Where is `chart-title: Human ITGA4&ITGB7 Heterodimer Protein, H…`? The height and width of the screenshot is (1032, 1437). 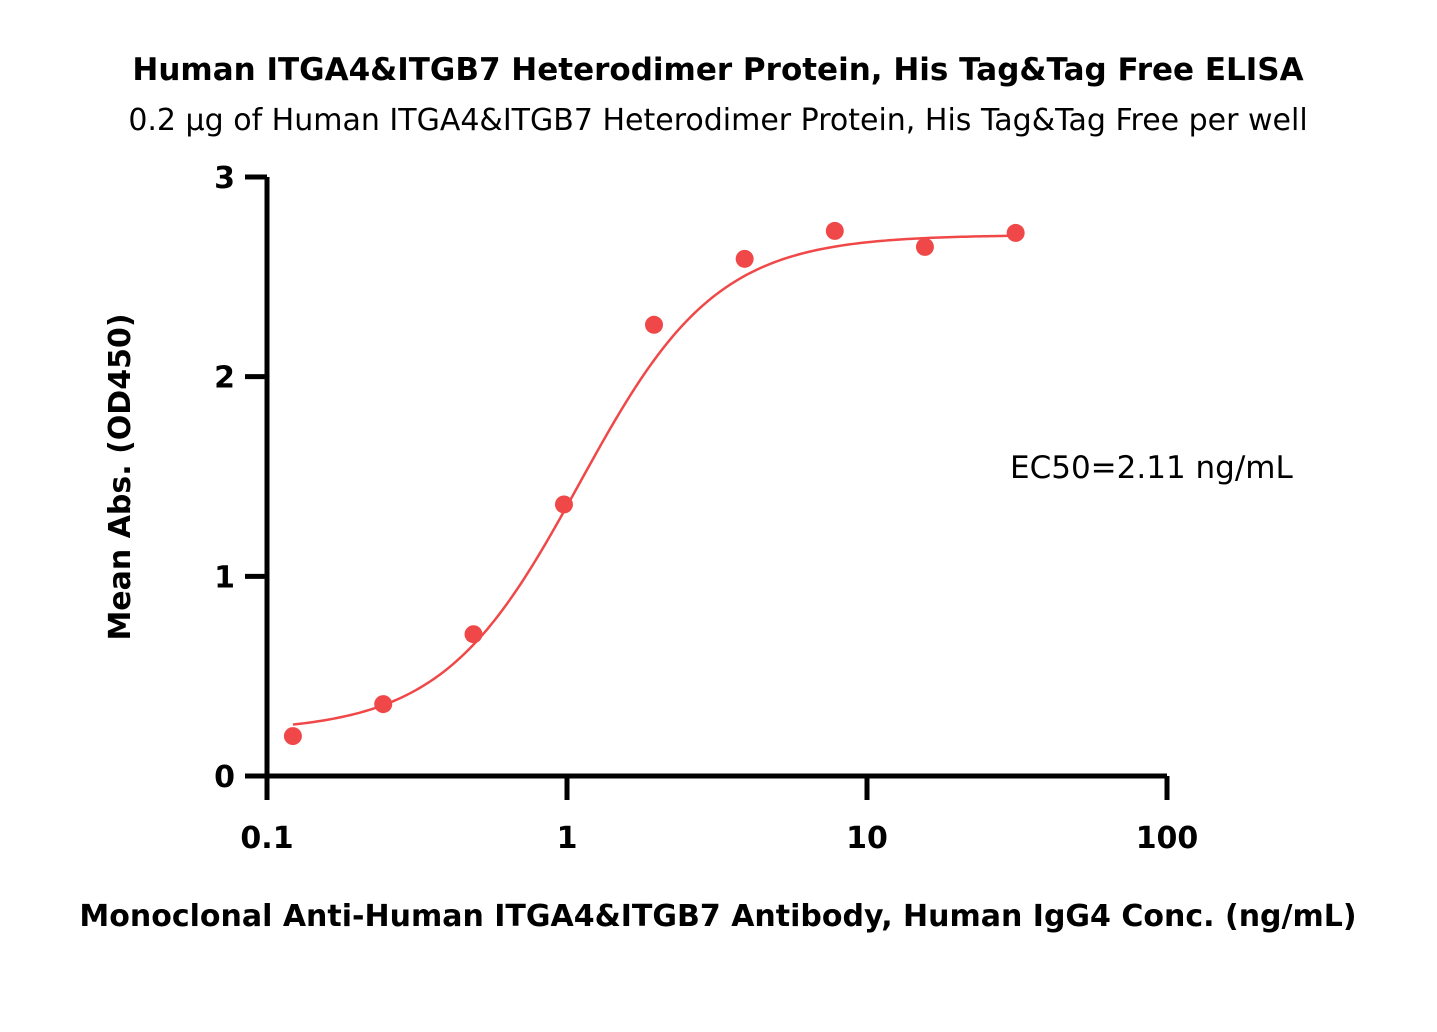 chart-title: Human ITGA4&ITGB7 Heterodimer Protein, H… is located at coordinates (717, 70).